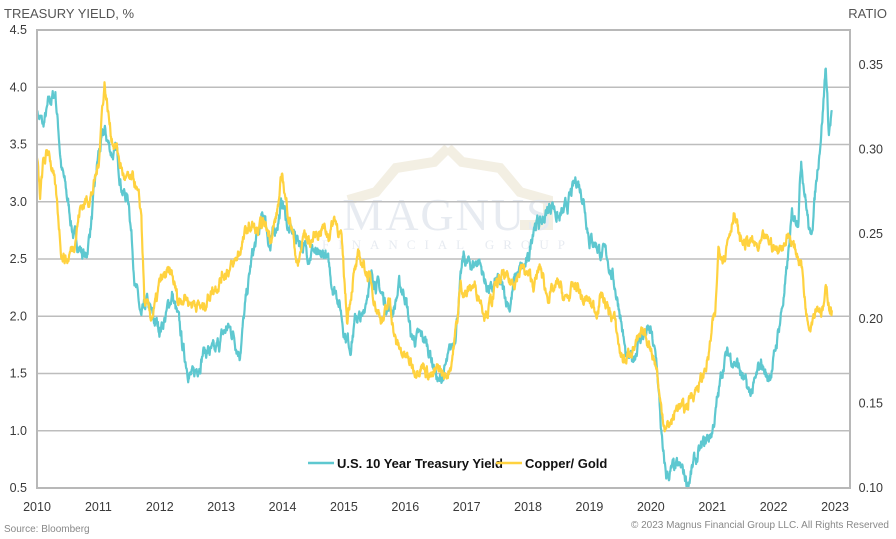  Describe the element at coordinates (871, 150) in the screenshot. I see `y-right-tick-label: 0.30` at that location.